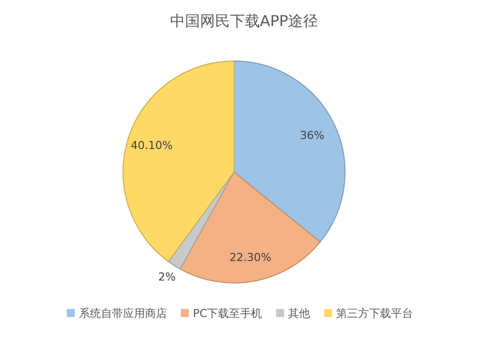 This screenshot has height=343, width=489. I want to click on data-label: 2%, so click(167, 277).